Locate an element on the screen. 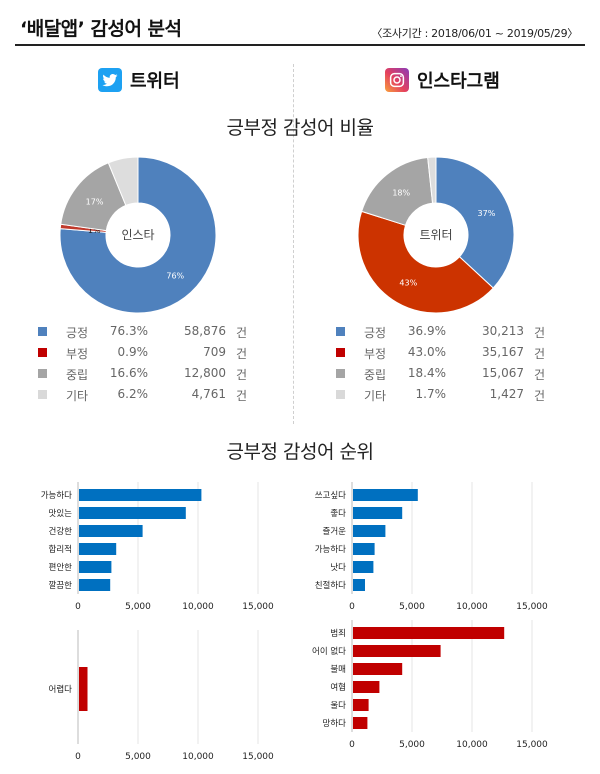 The width and height of the screenshot is (600, 774). legend-item: 부정 43.0% 35,167 건 is located at coordinates (456, 352).